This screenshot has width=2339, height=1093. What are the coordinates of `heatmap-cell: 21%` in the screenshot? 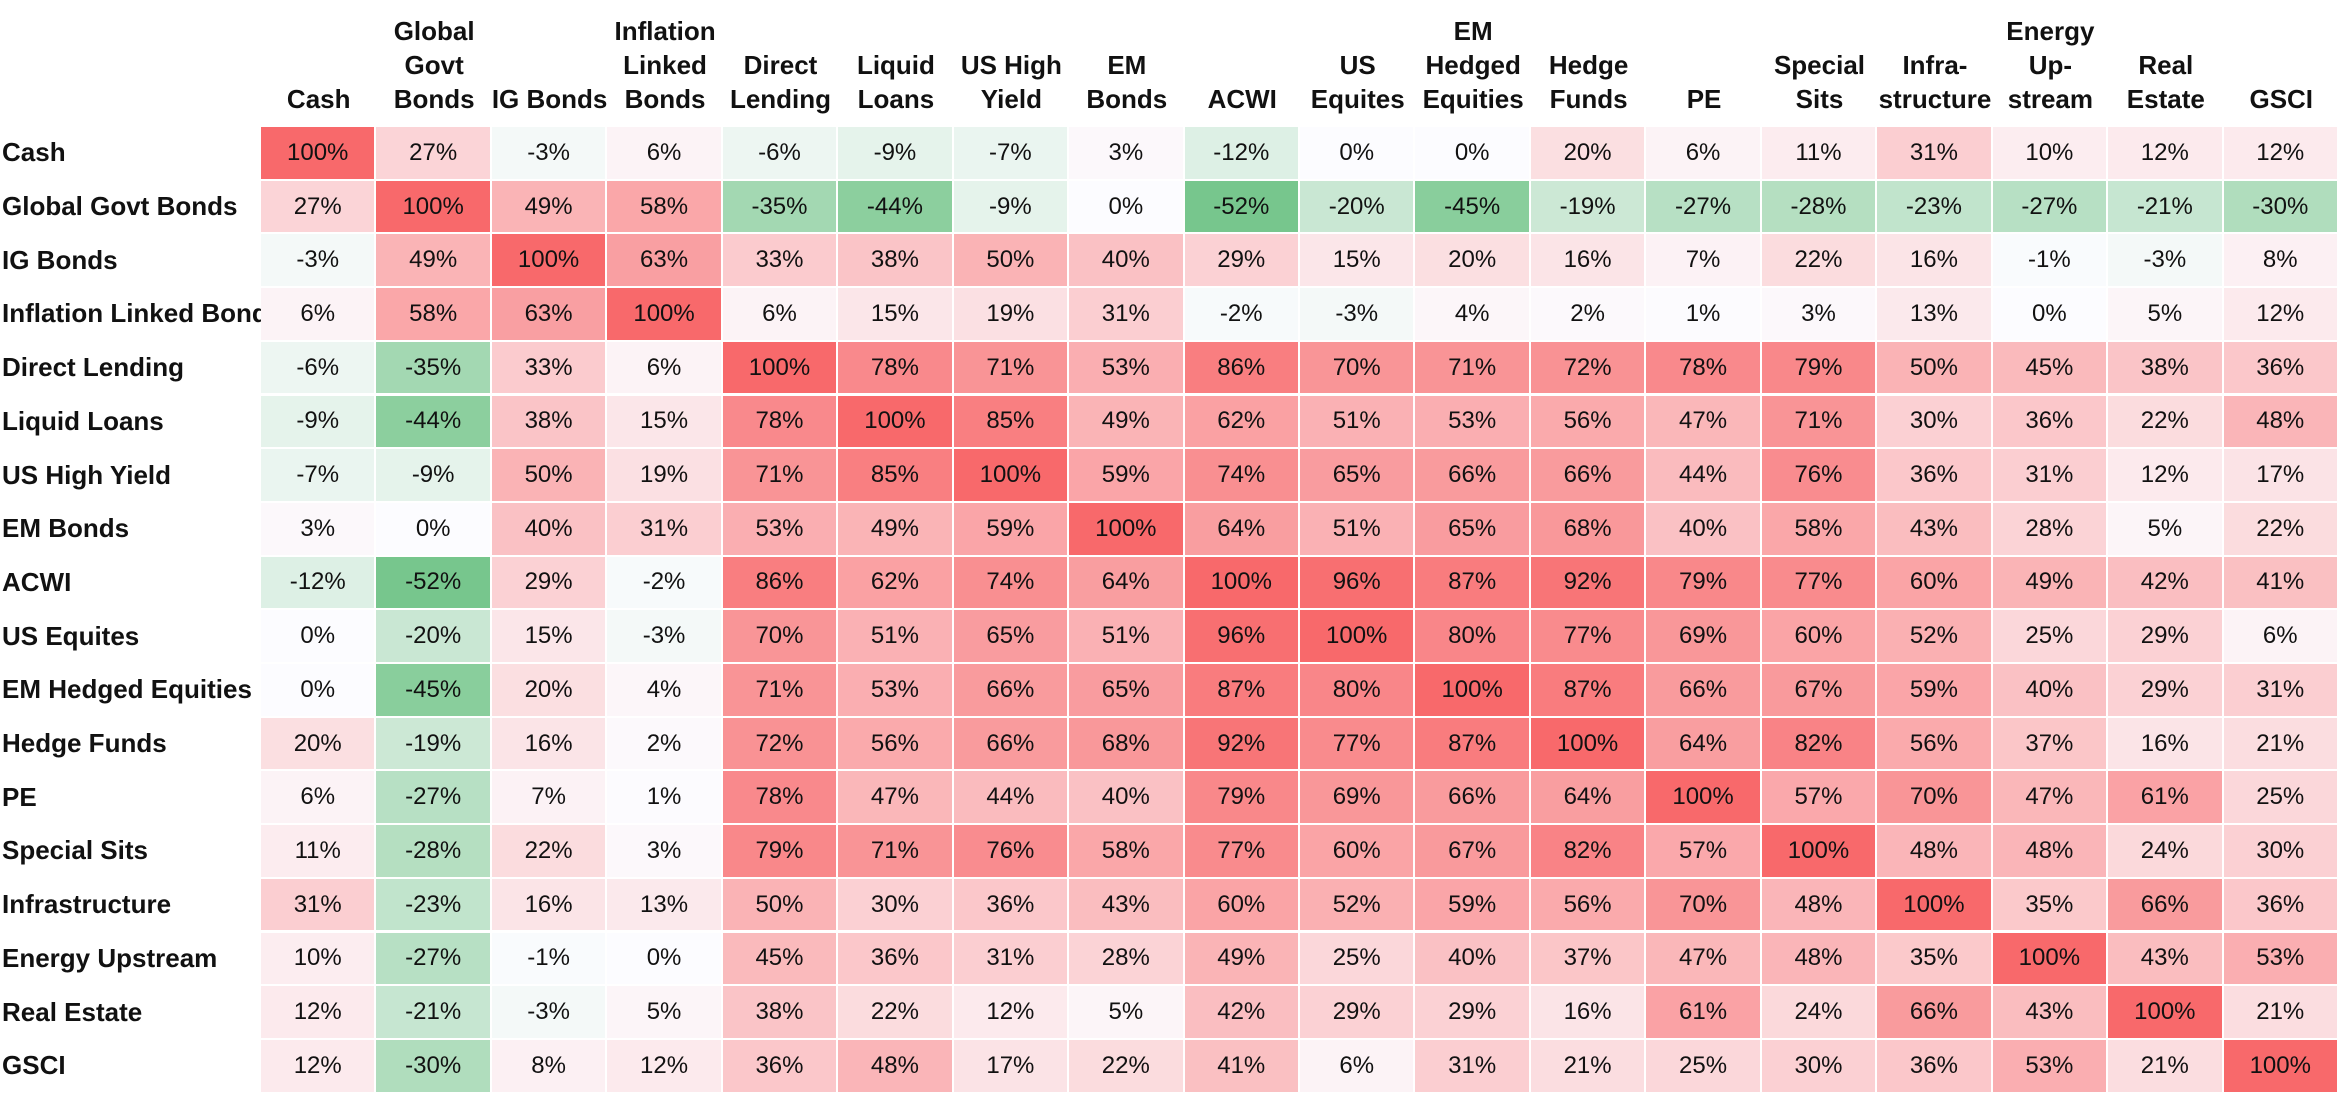 It's located at (2280, 1012).